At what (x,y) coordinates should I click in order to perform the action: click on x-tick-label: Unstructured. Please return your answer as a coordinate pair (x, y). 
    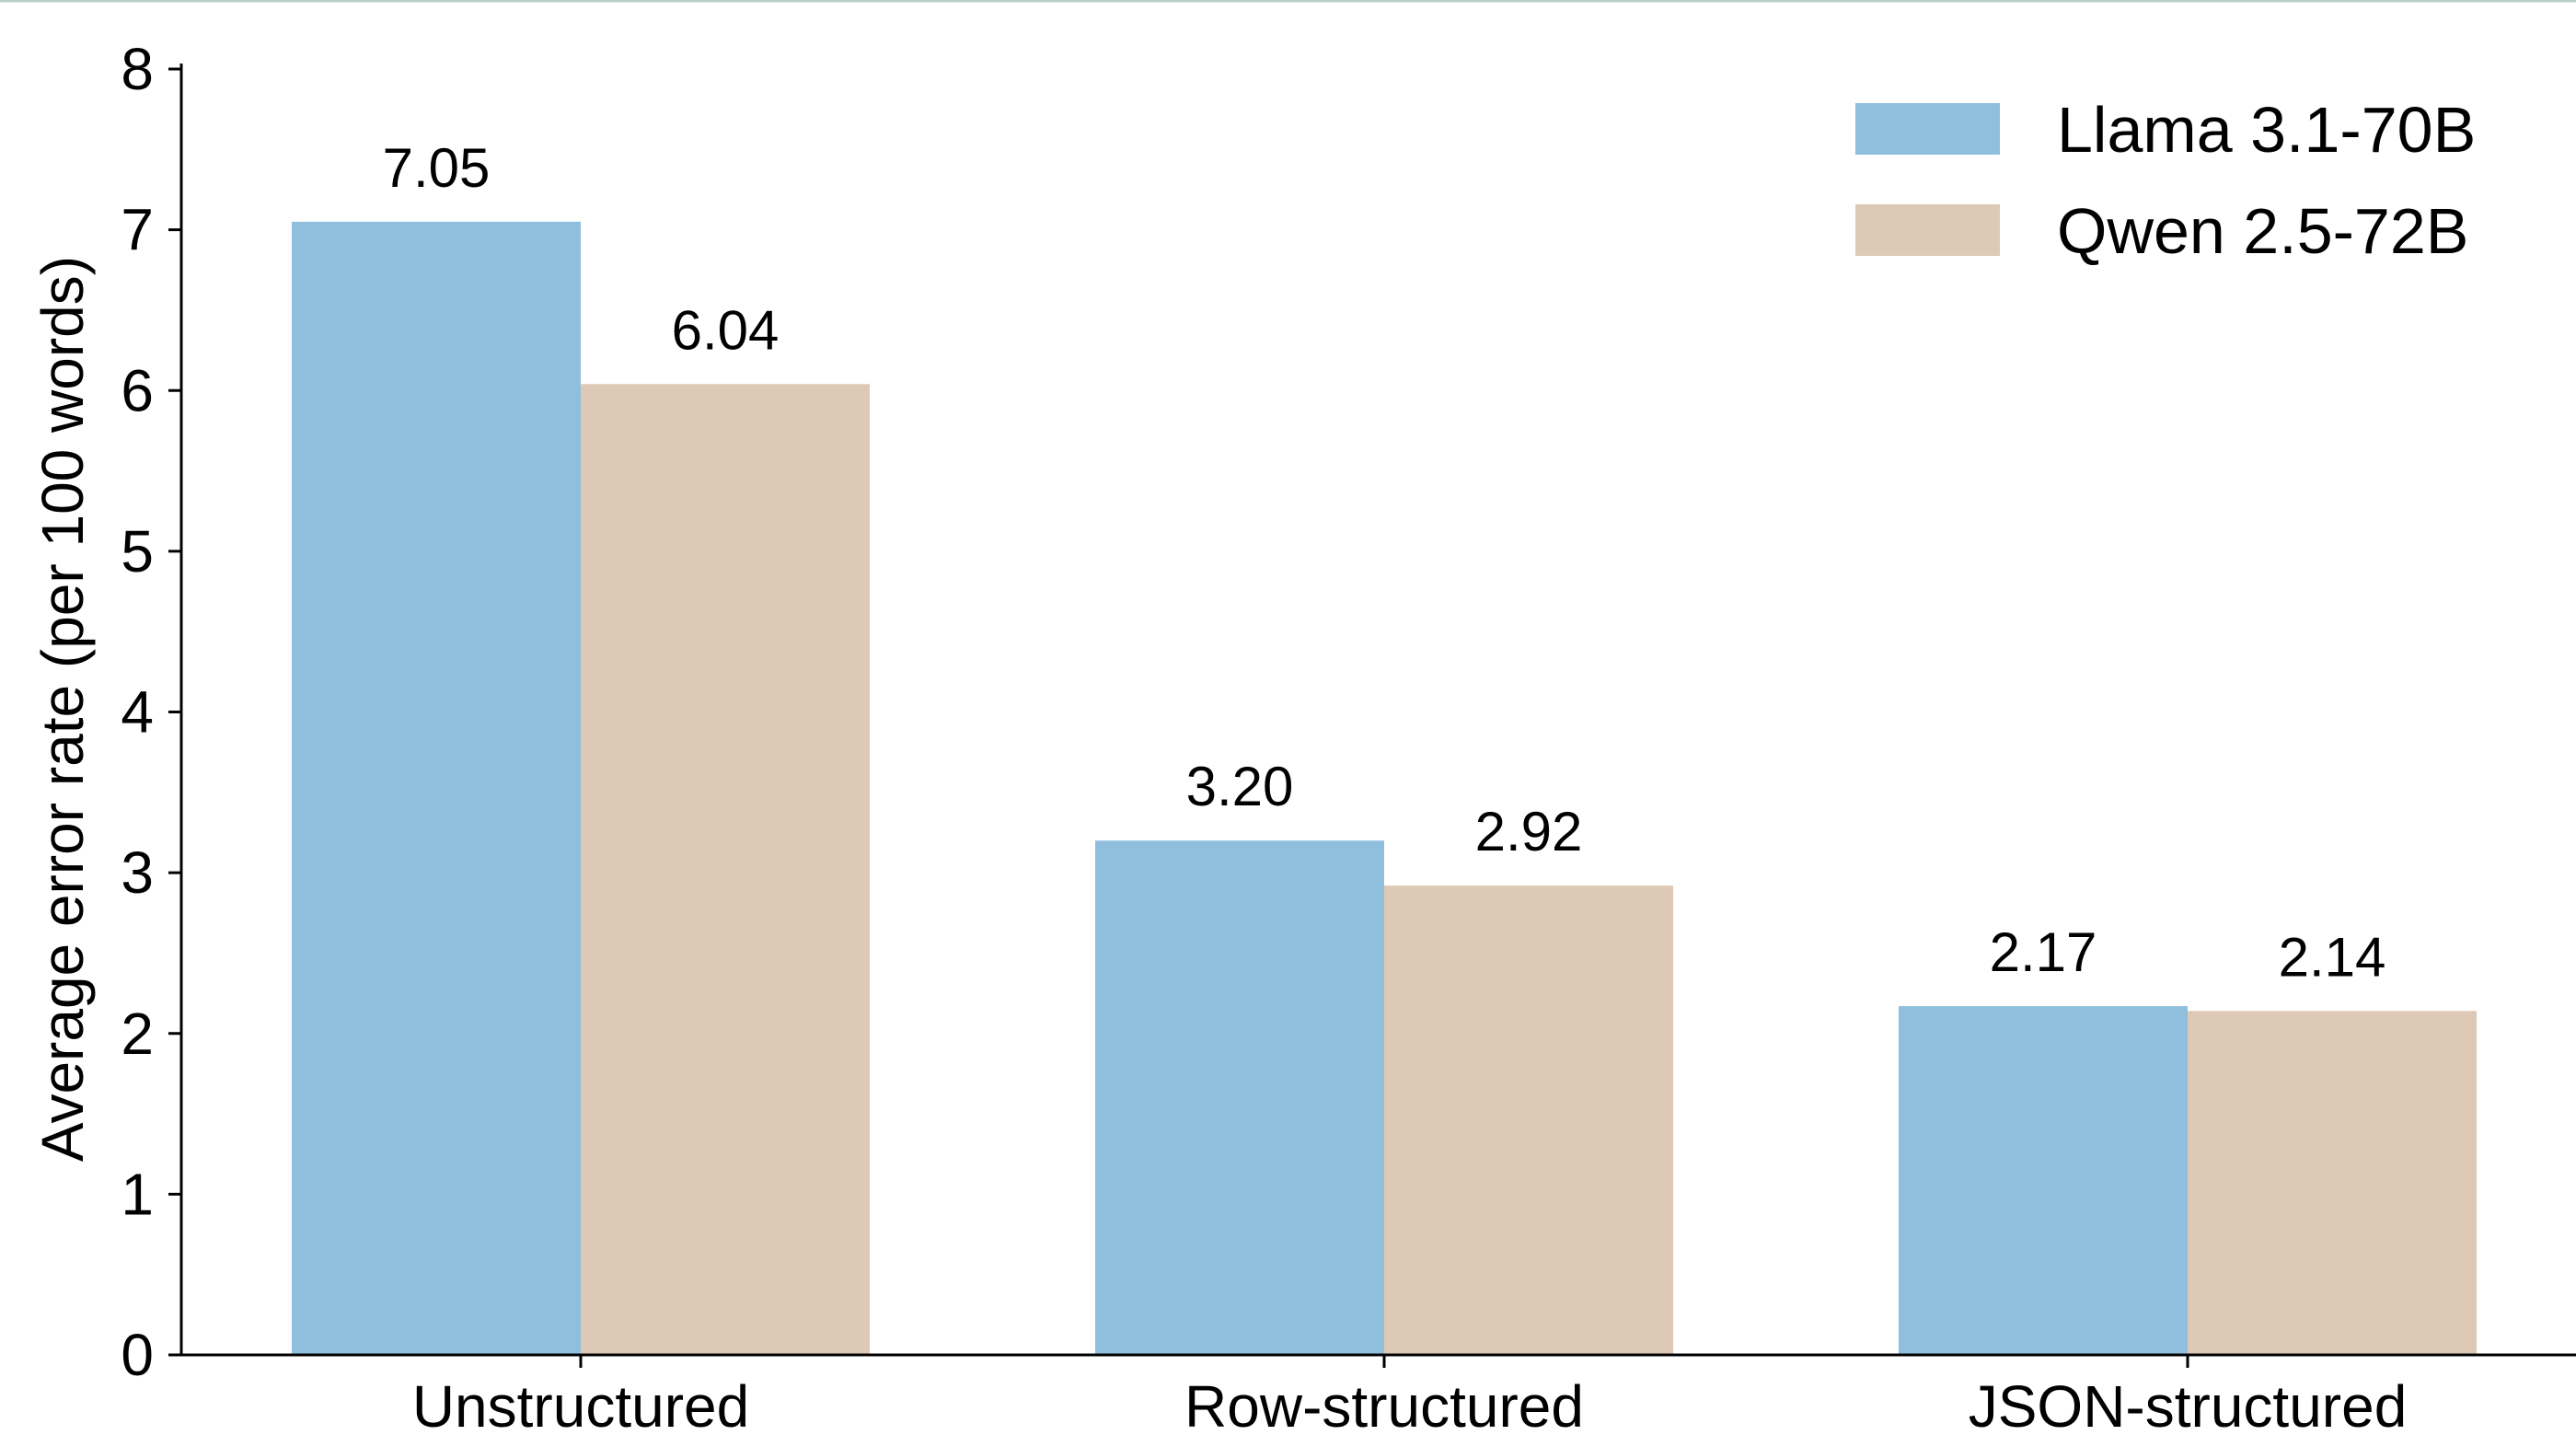
    Looking at the image, I should click on (580, 1402).